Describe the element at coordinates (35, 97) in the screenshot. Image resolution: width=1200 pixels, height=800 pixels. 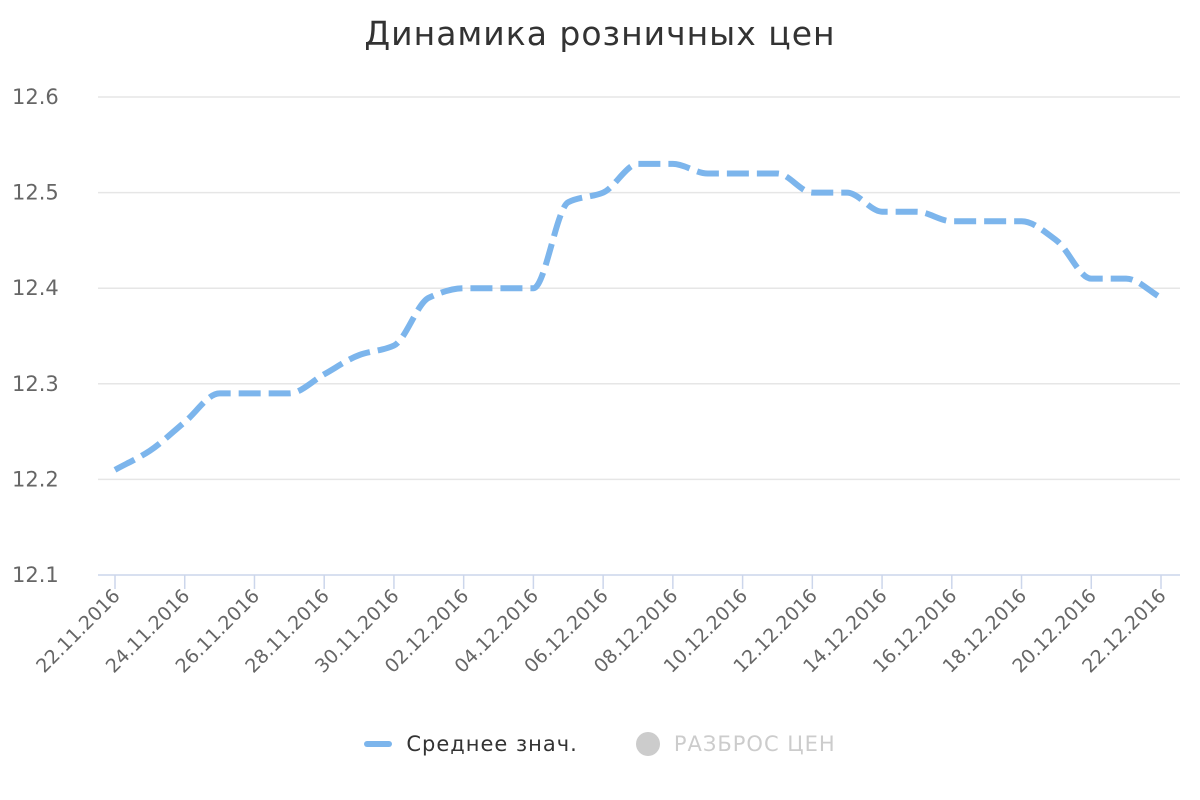
I see `y-tick-label: 12.6` at that location.